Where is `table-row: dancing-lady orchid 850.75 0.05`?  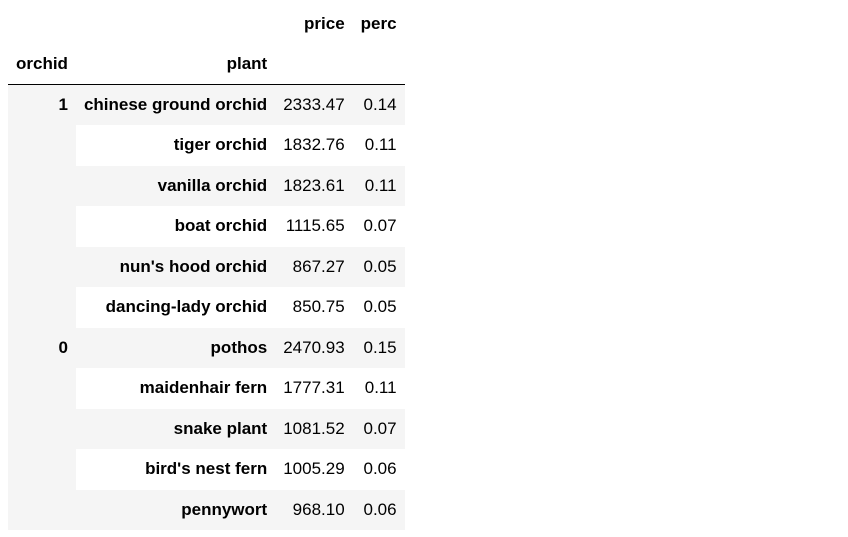 table-row: dancing-lady orchid 850.75 0.05 is located at coordinates (206, 307).